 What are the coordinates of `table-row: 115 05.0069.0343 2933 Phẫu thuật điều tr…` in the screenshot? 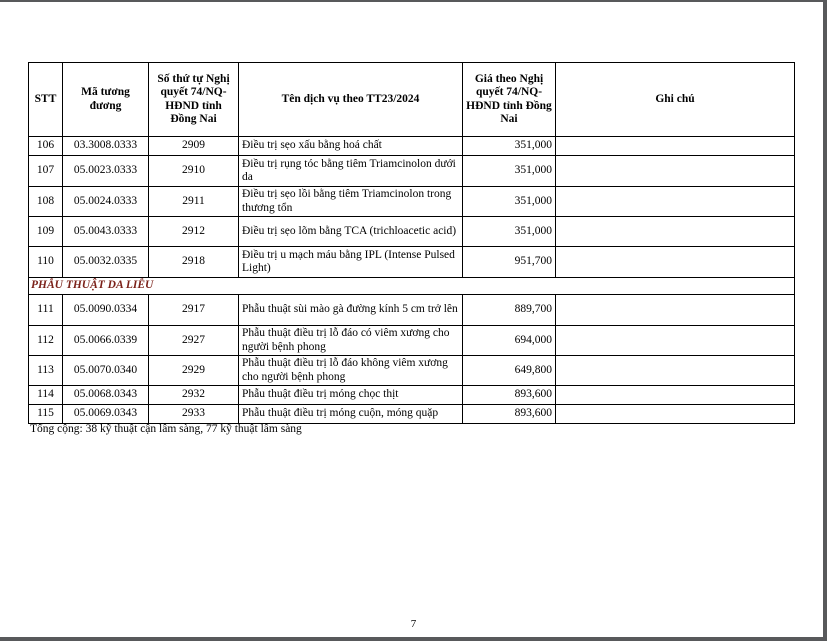 It's located at (411, 414).